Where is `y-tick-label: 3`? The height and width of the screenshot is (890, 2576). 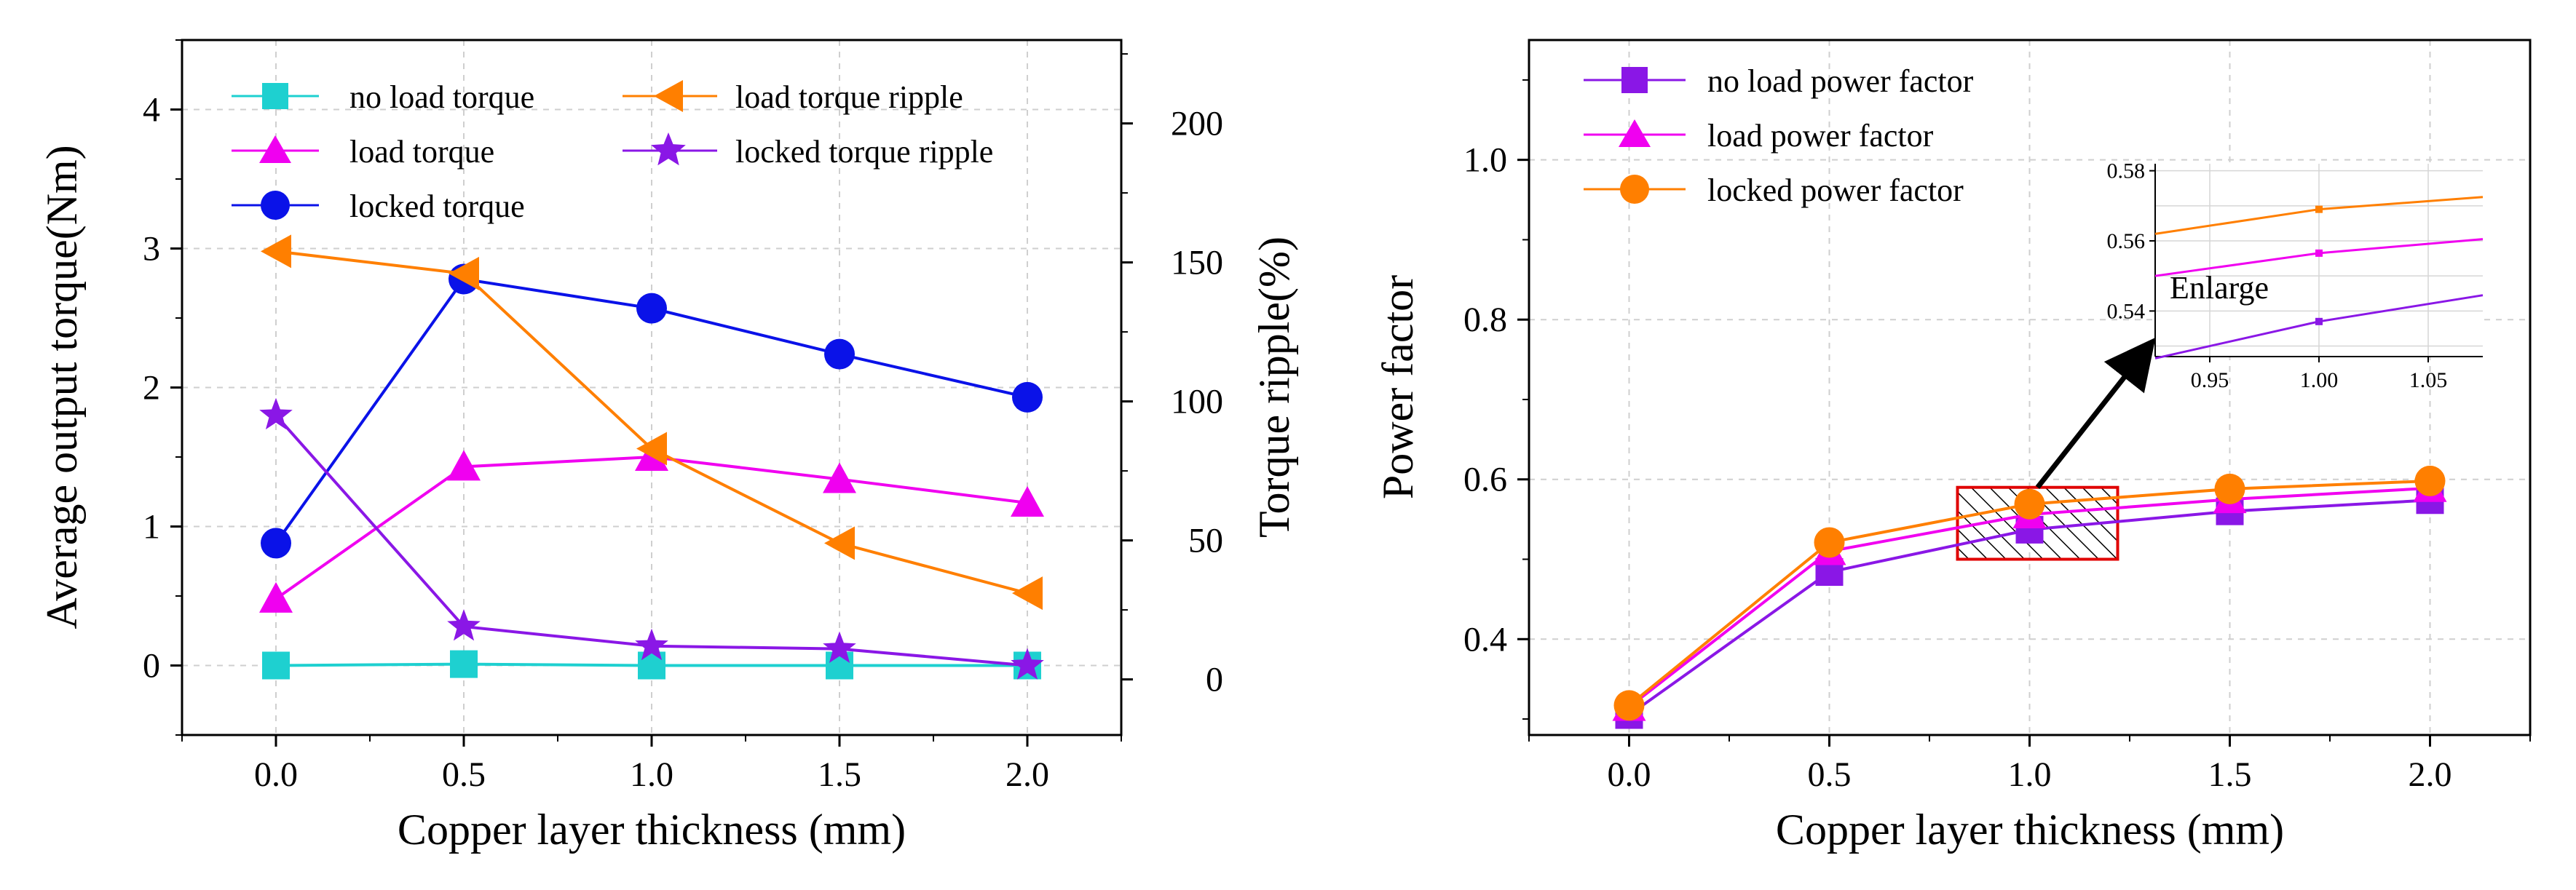 y-tick-label: 3 is located at coordinates (152, 250).